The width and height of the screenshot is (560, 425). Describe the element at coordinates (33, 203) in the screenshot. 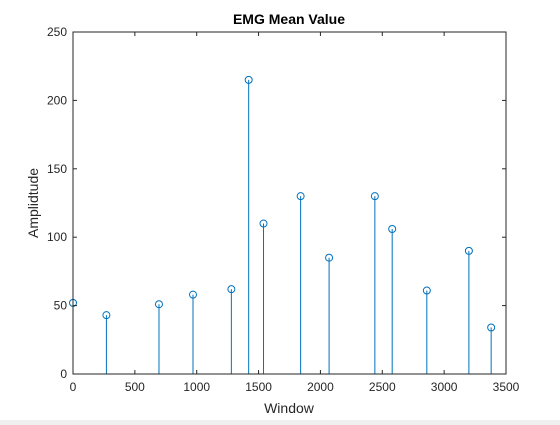

I see `y-axis-label: Amplidtude` at that location.